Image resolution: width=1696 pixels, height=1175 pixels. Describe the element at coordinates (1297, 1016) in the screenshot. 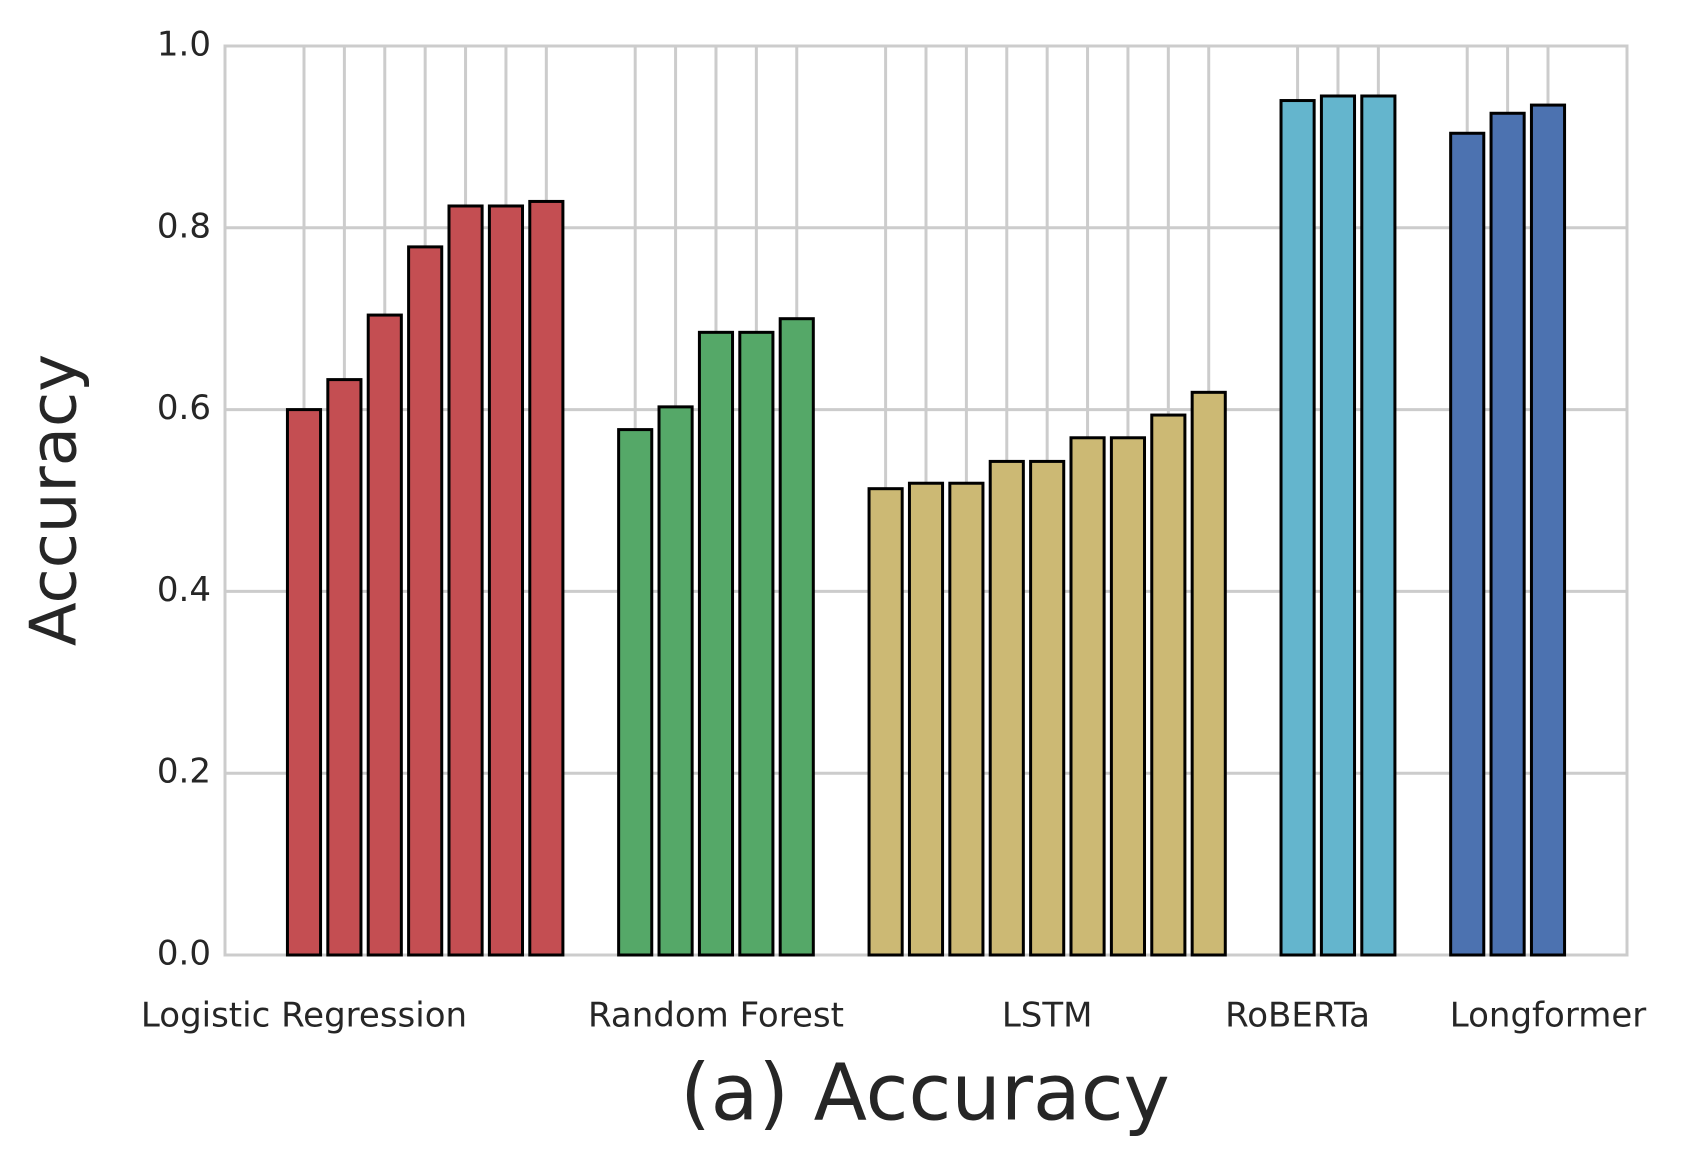

I see `x-tick-label: RoBERTa` at that location.